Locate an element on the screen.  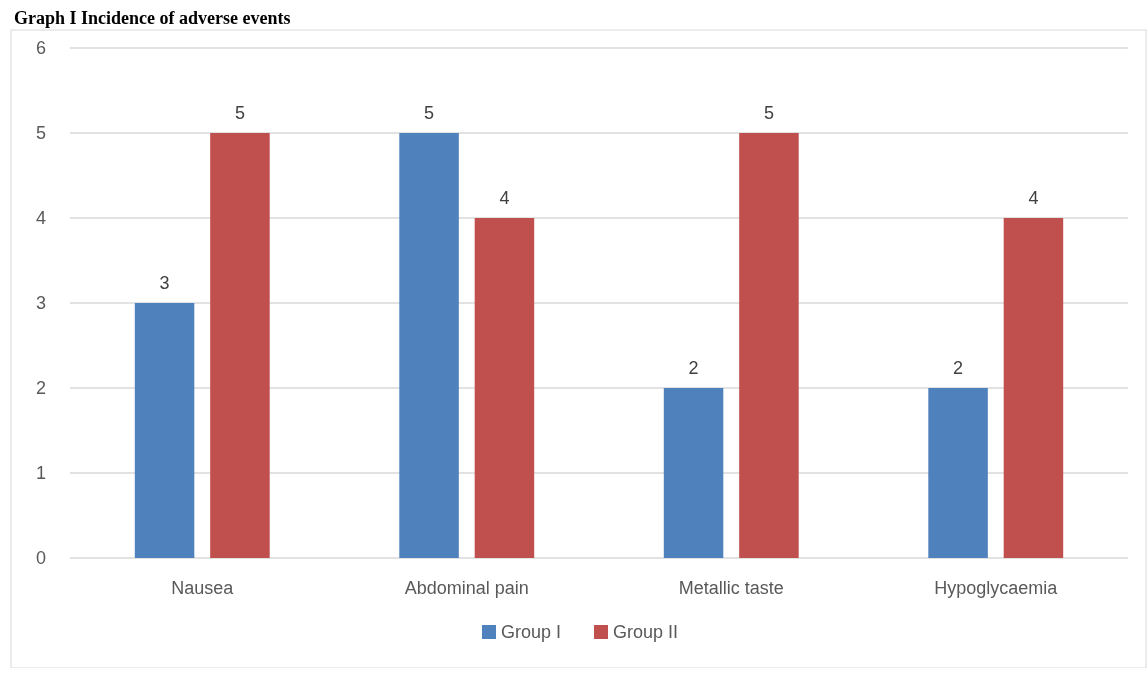
x-tick-label: Hypoglycaemia is located at coordinates (996, 588).